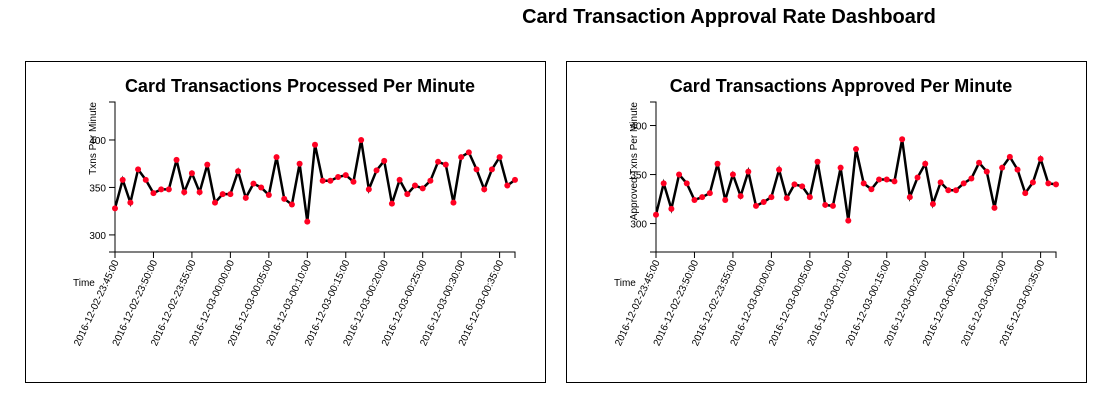 Image resolution: width=1116 pixels, height=406 pixels. What do you see at coordinates (856, 254) in the screenshot?
I see `x-axis` at bounding box center [856, 254].